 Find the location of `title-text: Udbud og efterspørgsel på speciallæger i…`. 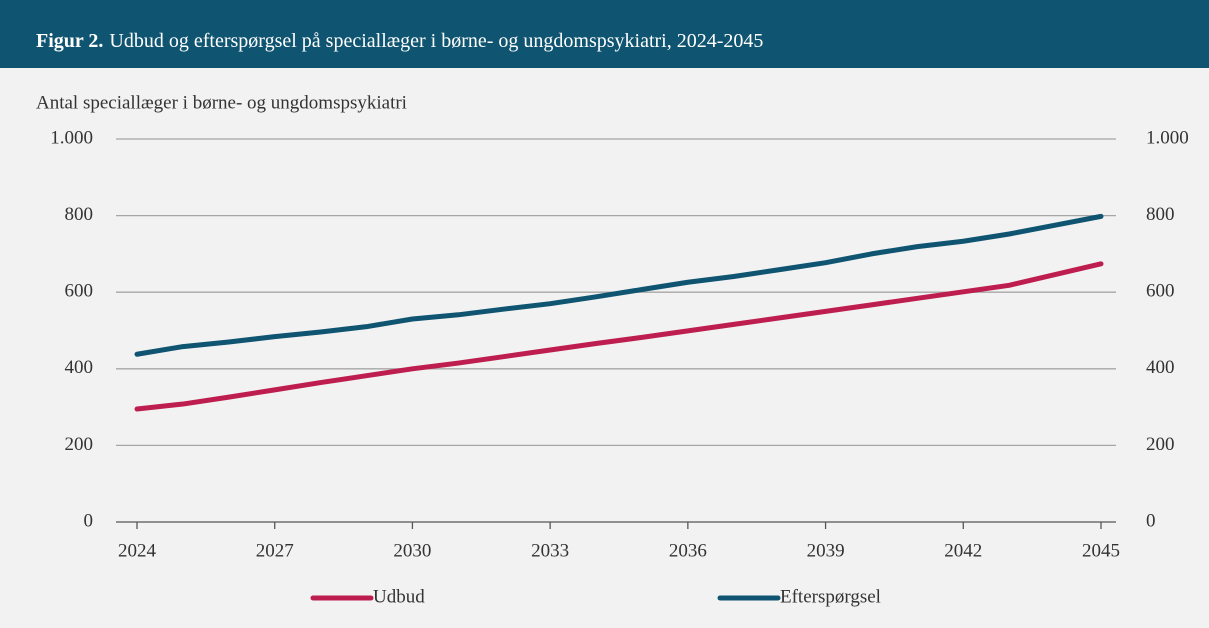

title-text: Udbud og efterspørgsel på speciallæger i… is located at coordinates (436, 41).